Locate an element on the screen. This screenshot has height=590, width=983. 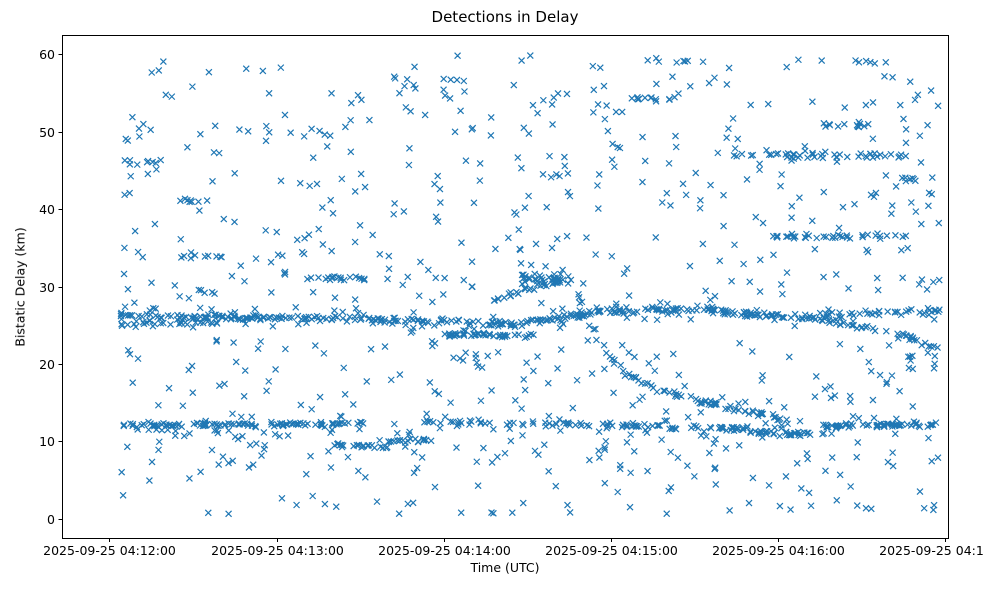
chart-title: Detections in Delay is located at coordinates (505, 17).